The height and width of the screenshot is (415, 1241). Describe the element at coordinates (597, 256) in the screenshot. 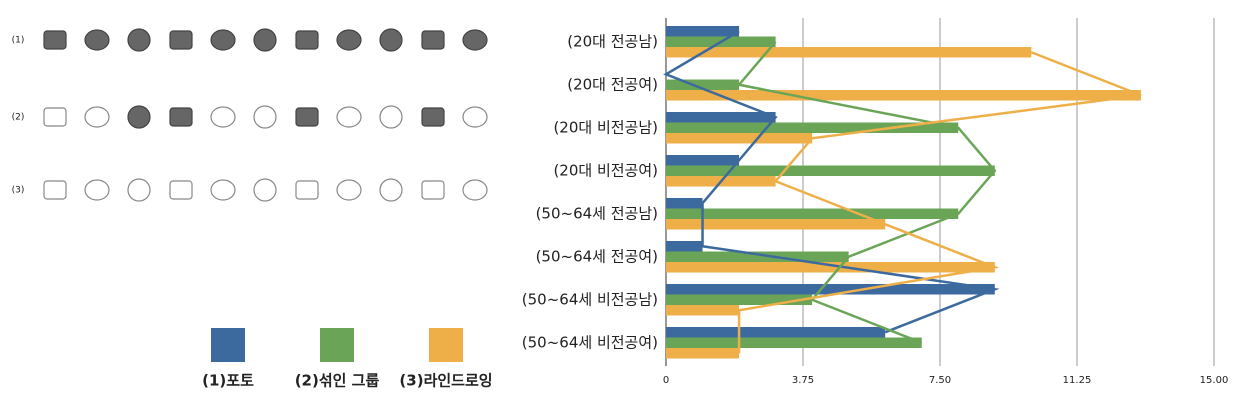

I see `y-tick-label: (50~64세 전공여)` at that location.